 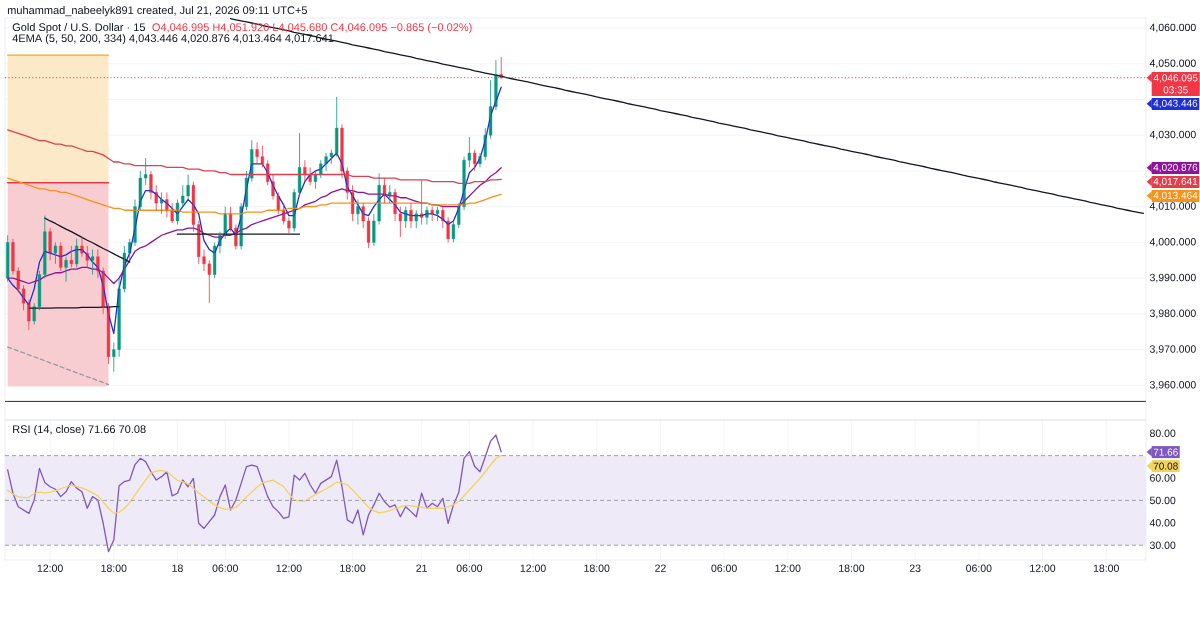 I want to click on legend-label: 4,043.446, so click(x=1175, y=104).